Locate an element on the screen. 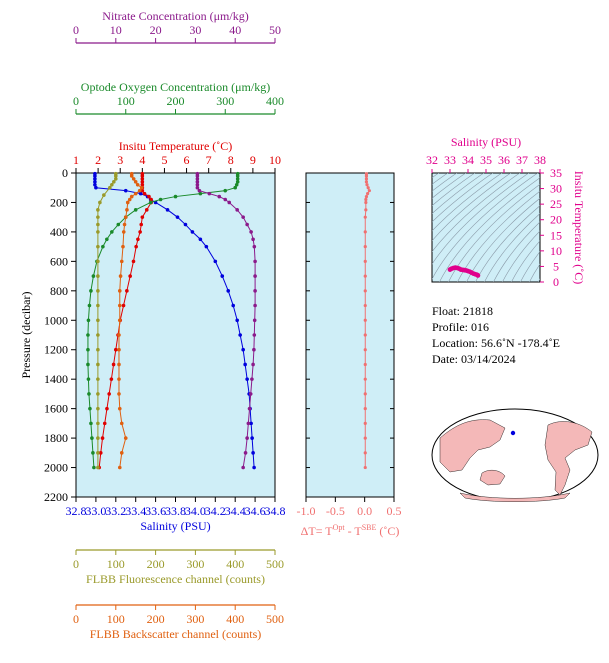  ts-y-tick-label: 20 is located at coordinates (556, 220).